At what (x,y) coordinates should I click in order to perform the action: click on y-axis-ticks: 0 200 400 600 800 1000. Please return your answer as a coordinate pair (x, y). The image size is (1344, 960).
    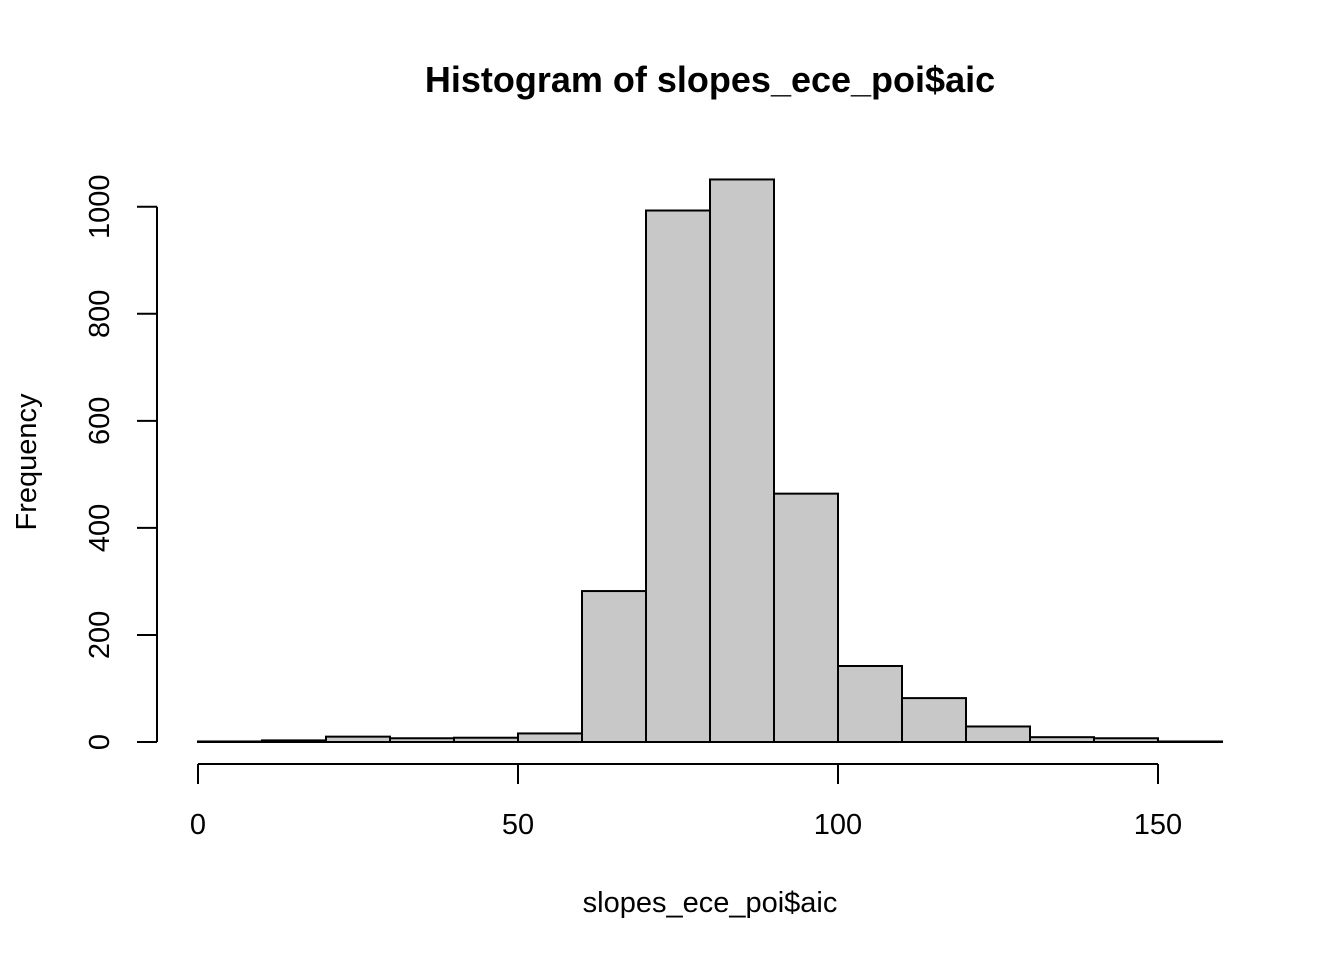
    Looking at the image, I should click on (120, 462).